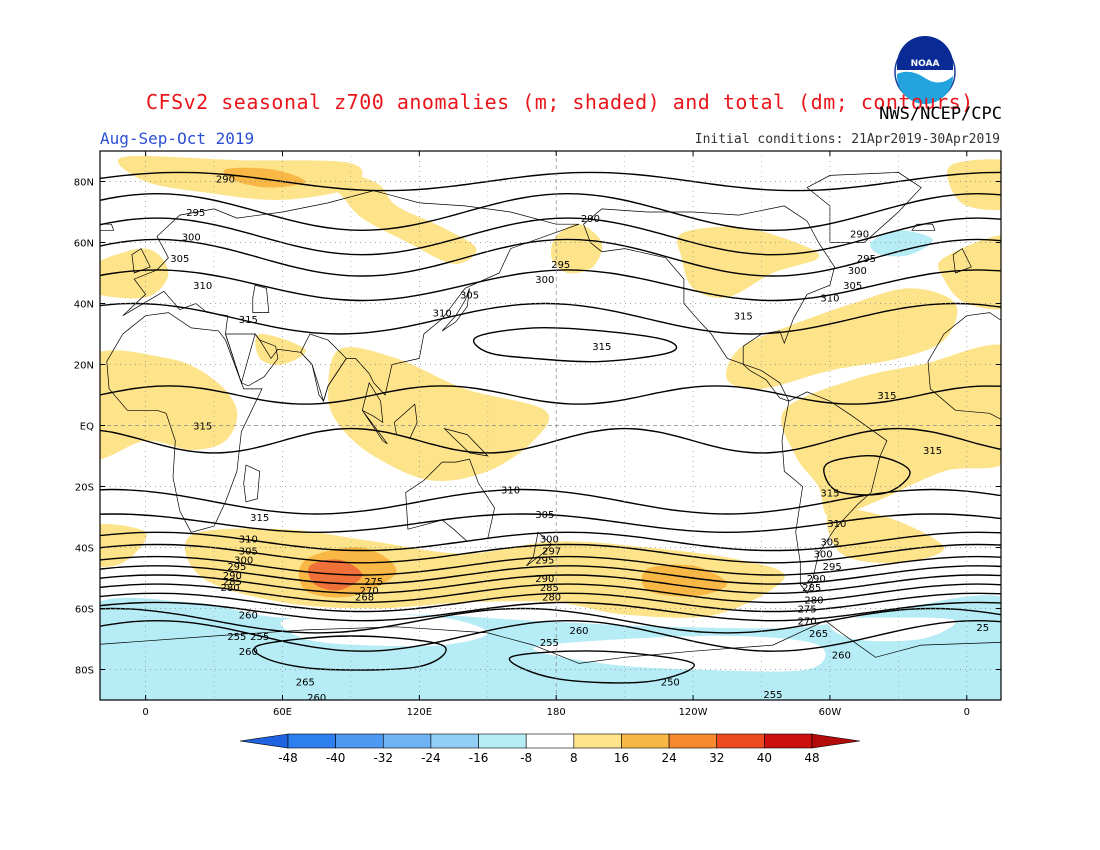  Describe the element at coordinates (550, 212) in the screenshot. I see `contour-295-nh` at that location.